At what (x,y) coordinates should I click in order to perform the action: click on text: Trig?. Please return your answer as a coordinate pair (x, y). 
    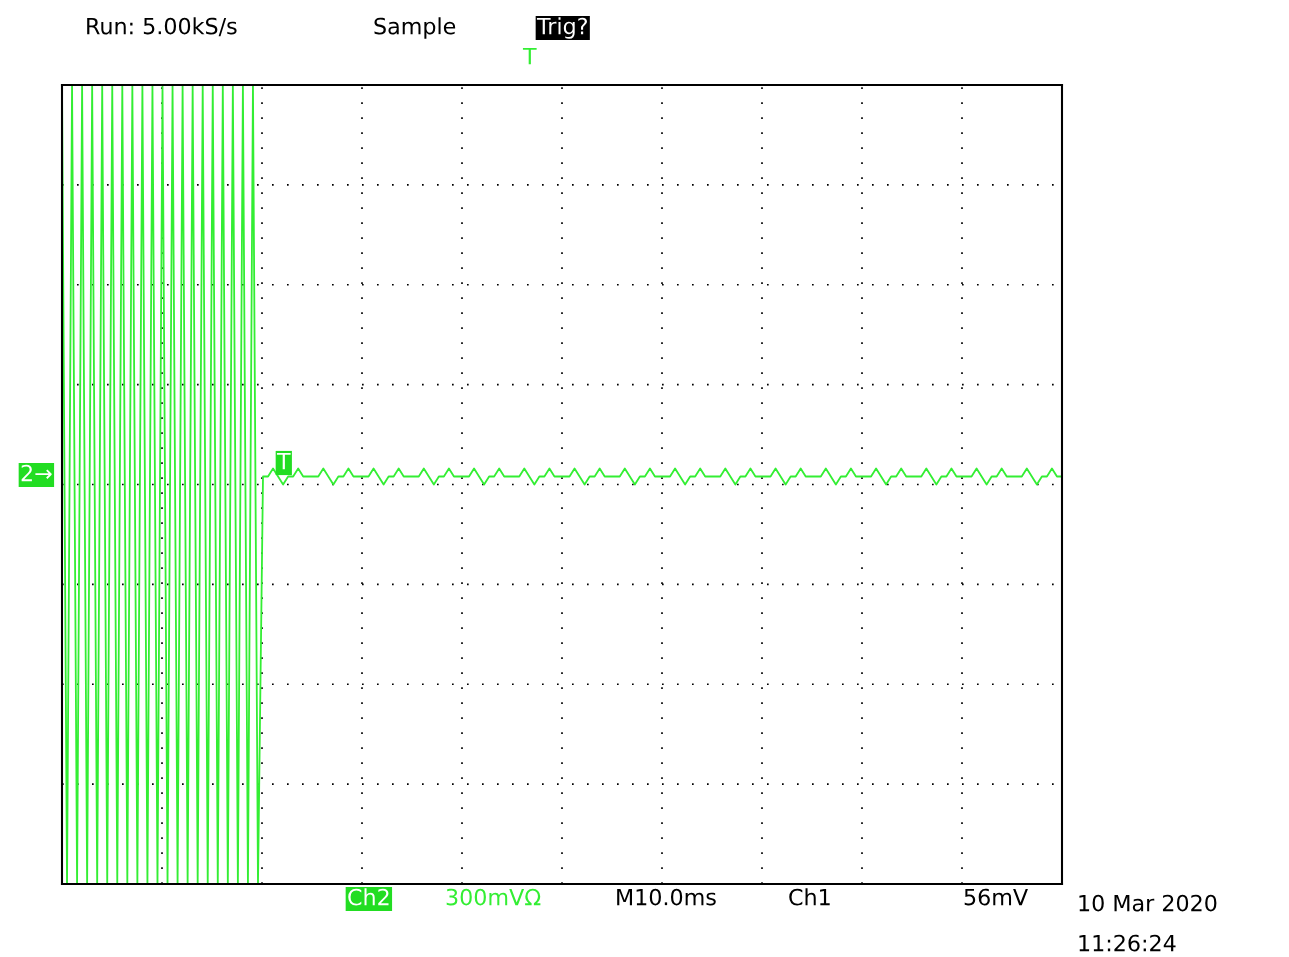
    Looking at the image, I should click on (561, 28).